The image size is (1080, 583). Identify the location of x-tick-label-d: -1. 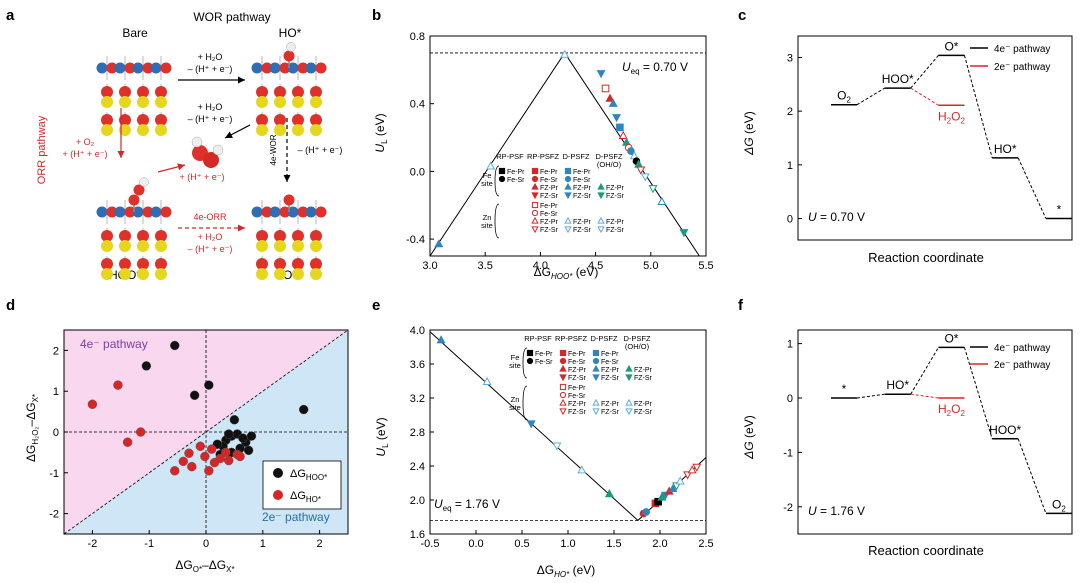
(149, 544).